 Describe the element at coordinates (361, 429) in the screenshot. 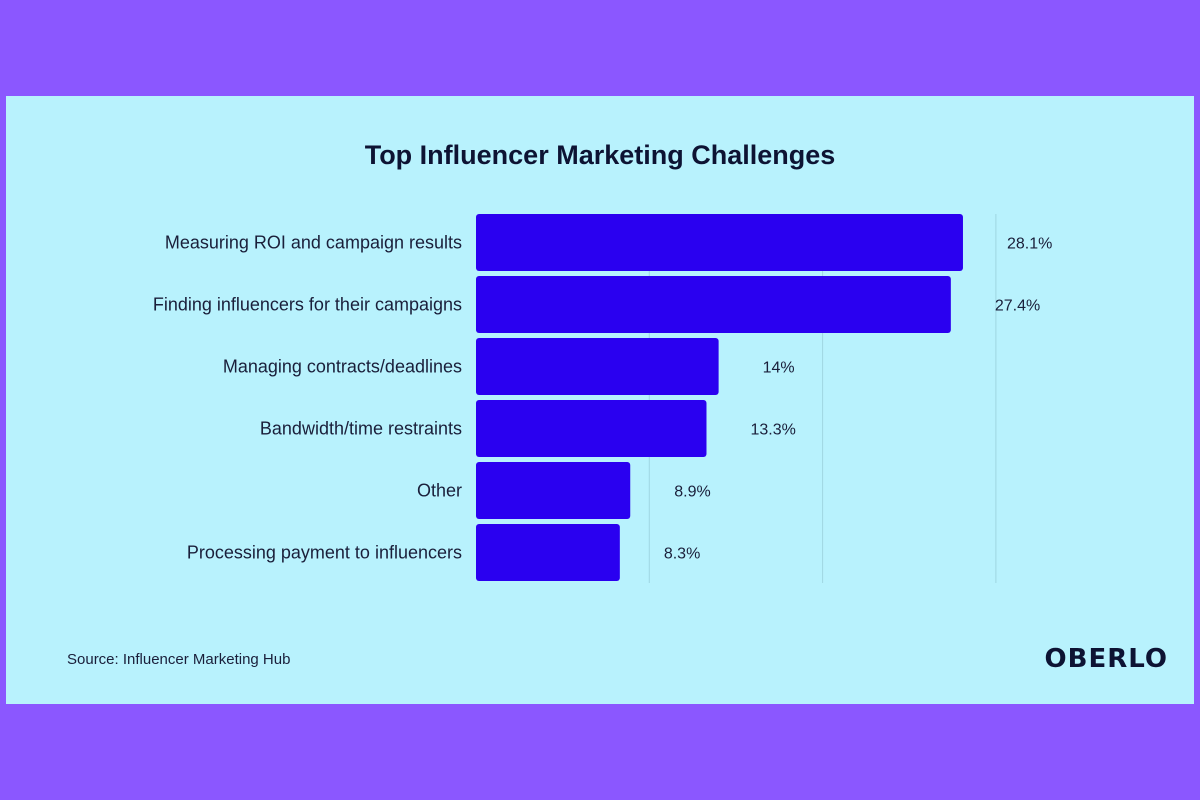

I see `category-label-3: Bandwidth/time restraints` at that location.